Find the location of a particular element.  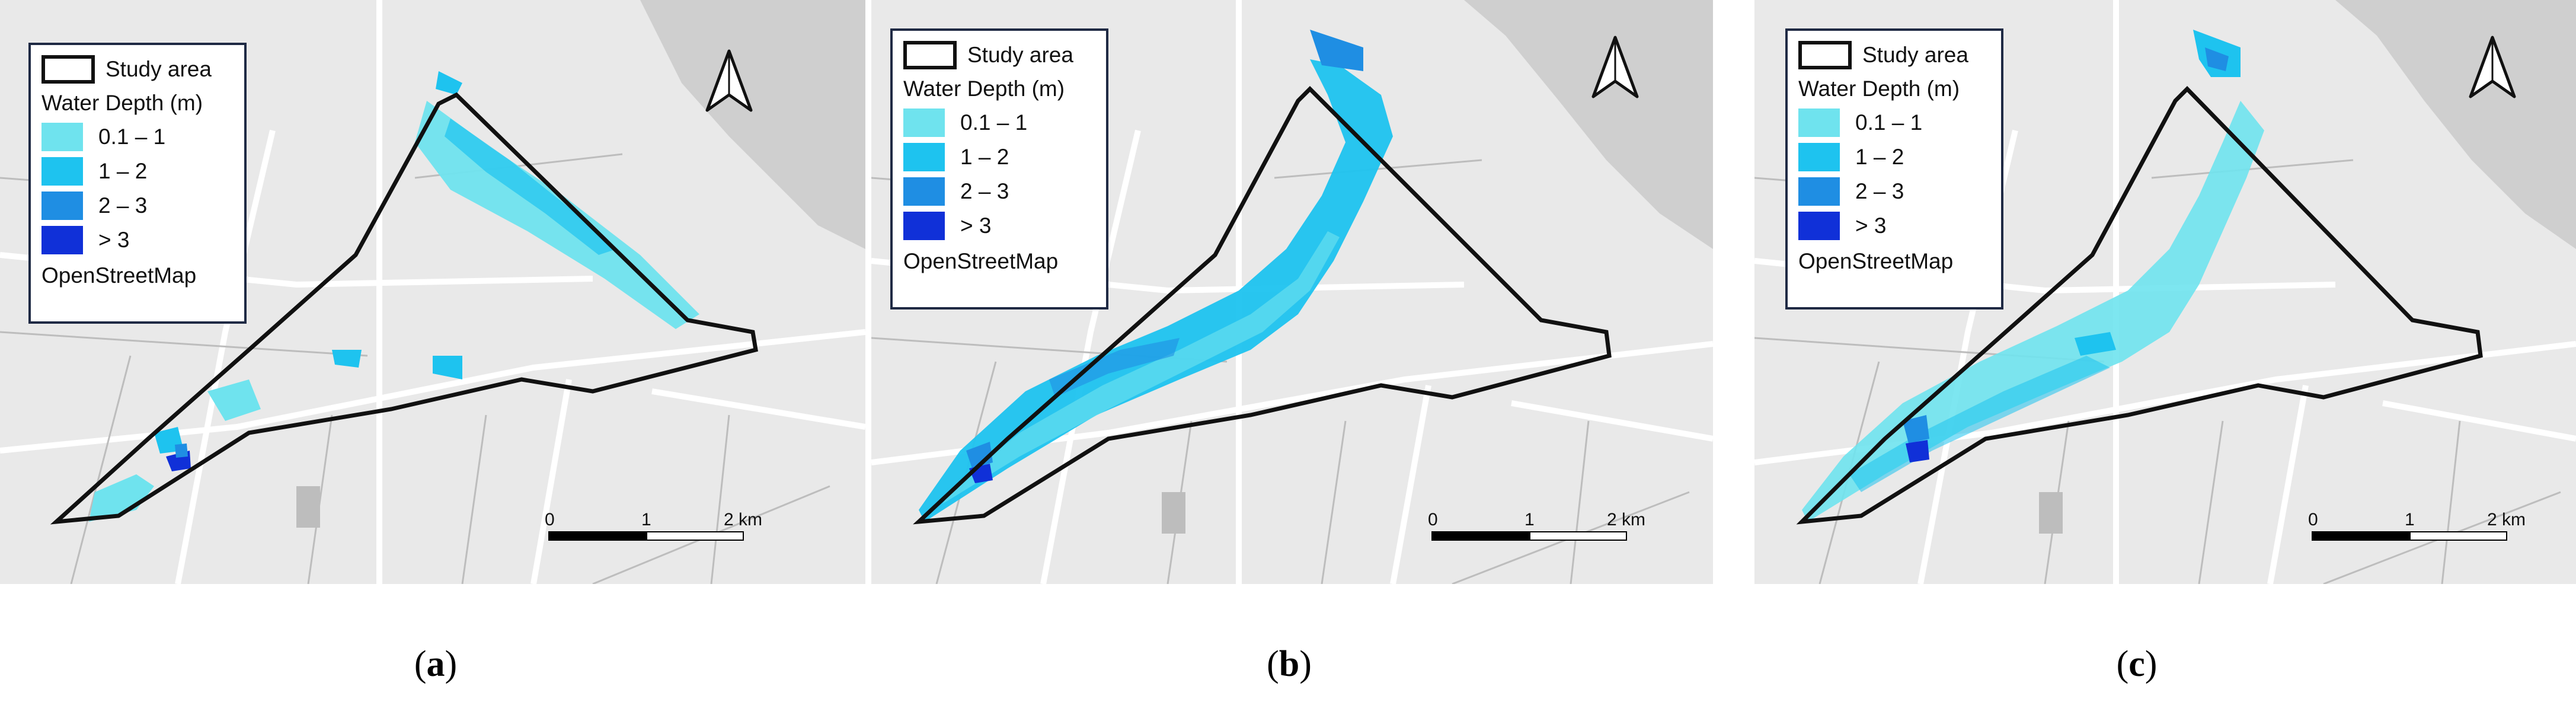

panel-caption-a: (a) is located at coordinates (435, 664).